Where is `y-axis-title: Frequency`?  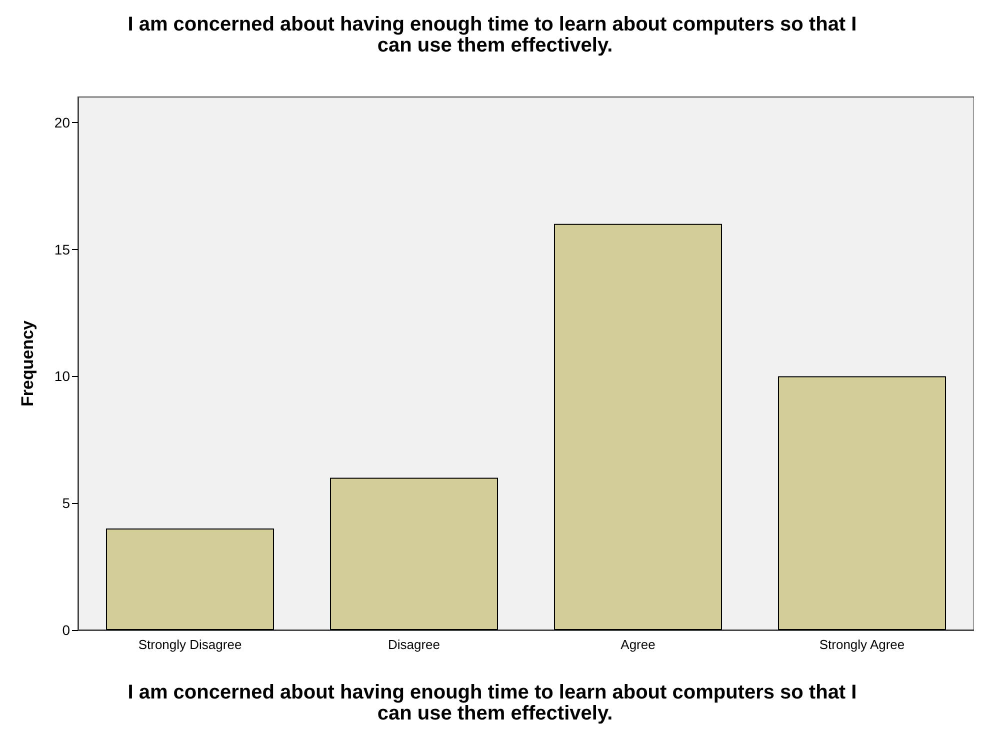 y-axis-title: Frequency is located at coordinates (27, 363).